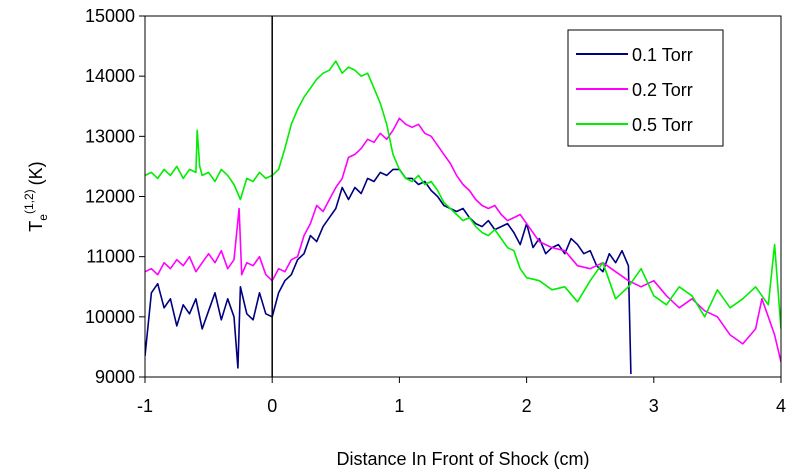  What do you see at coordinates (36, 226) in the screenshot?
I see `y-axis-label-main: T` at bounding box center [36, 226].